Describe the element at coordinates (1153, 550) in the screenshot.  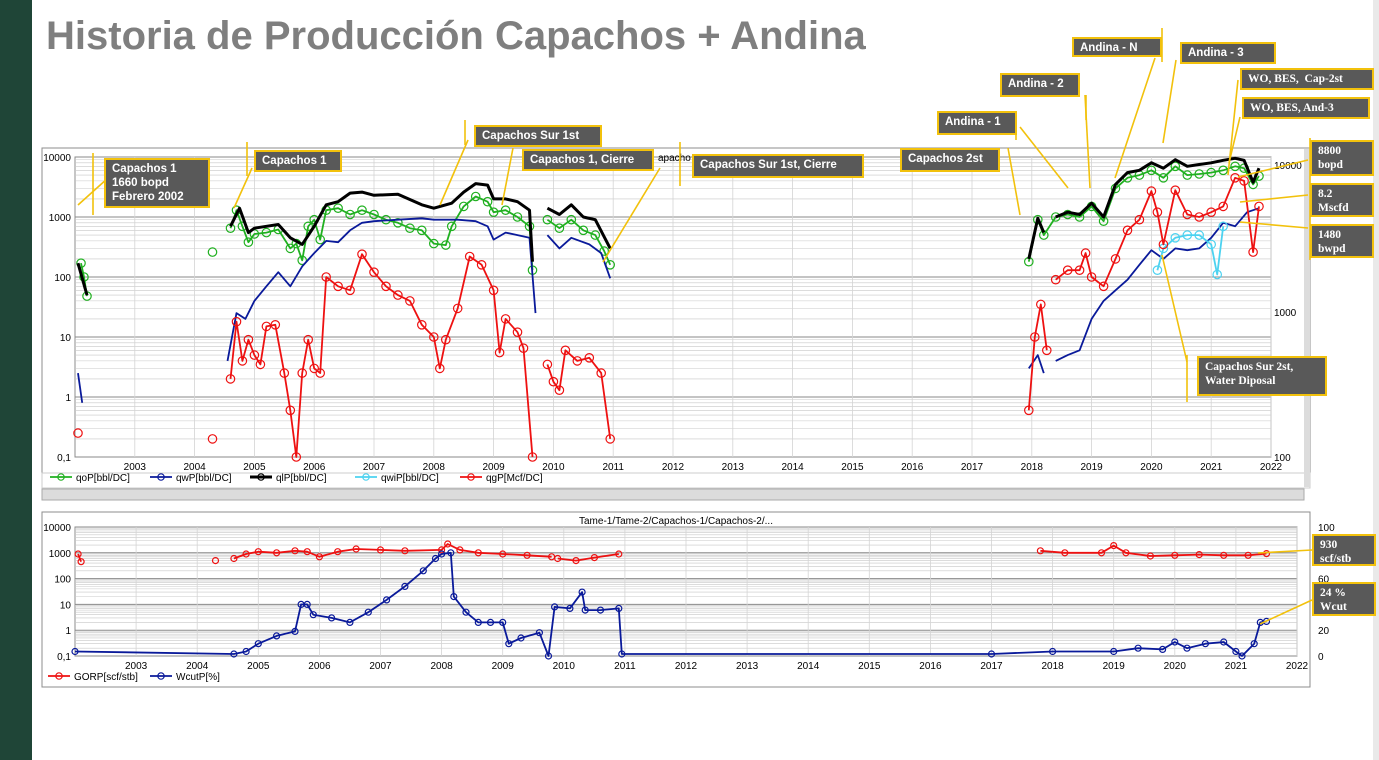
I see `series-line-gorp-scf-stb` at that location.